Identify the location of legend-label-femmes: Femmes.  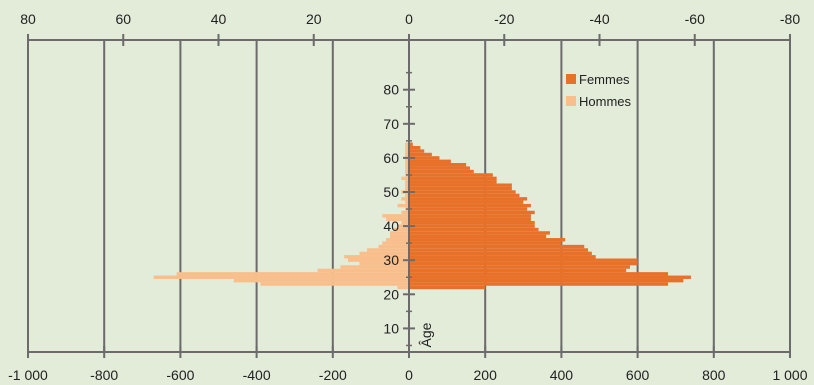
(604, 79).